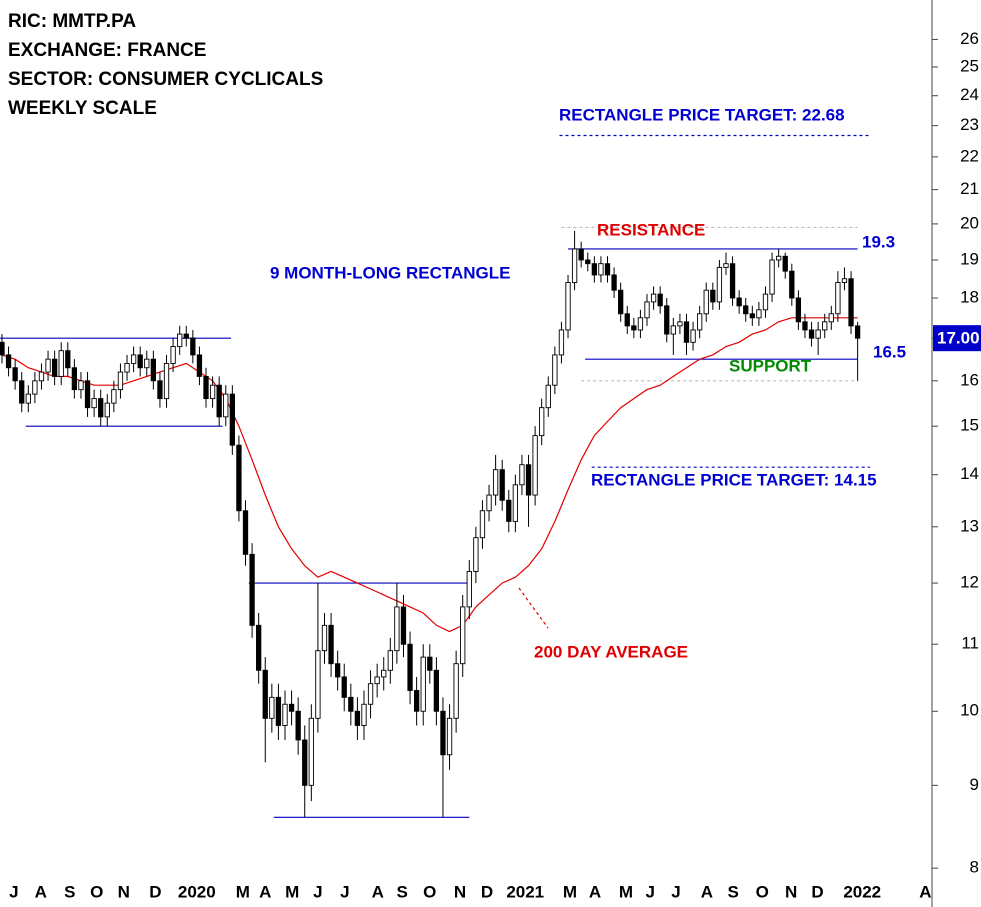 This screenshot has height=907, width=981. Describe the element at coordinates (878, 241) in the screenshot. I see `resistance-value: 19.3` at that location.